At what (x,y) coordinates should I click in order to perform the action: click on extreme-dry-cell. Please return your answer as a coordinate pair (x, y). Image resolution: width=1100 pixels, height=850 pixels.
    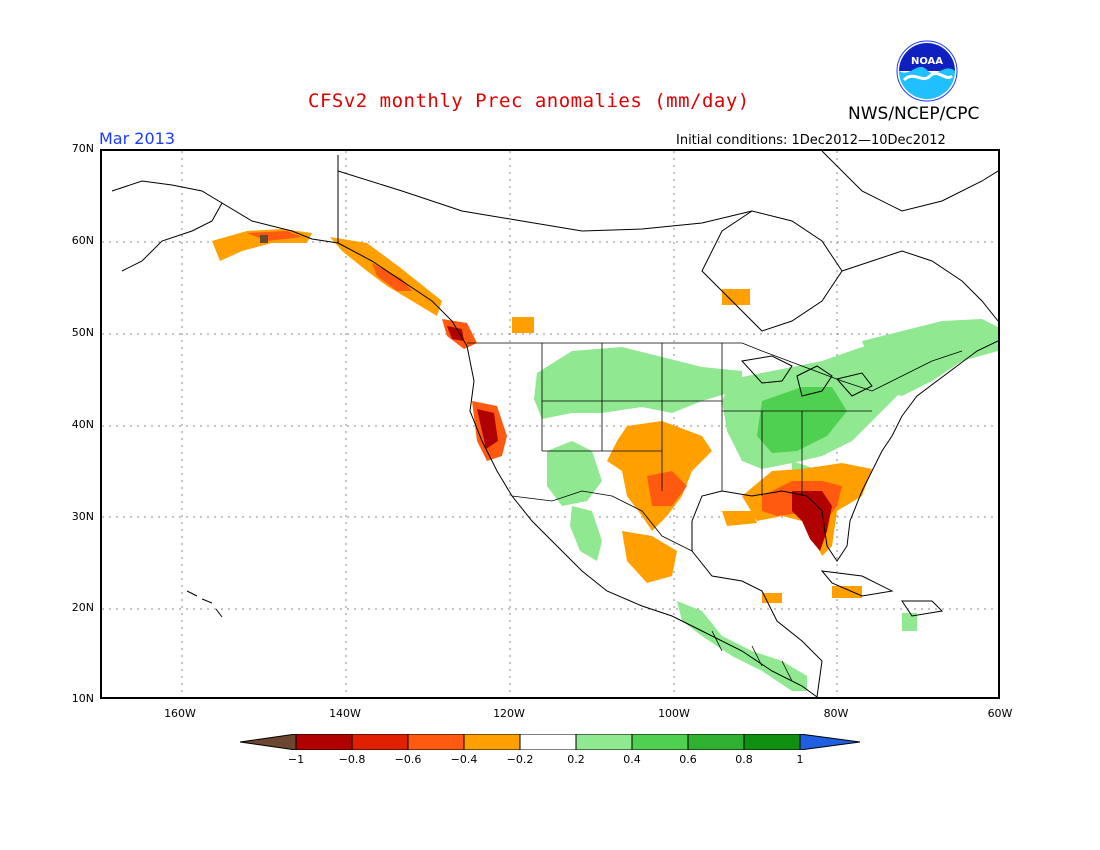
    Looking at the image, I should click on (264, 239).